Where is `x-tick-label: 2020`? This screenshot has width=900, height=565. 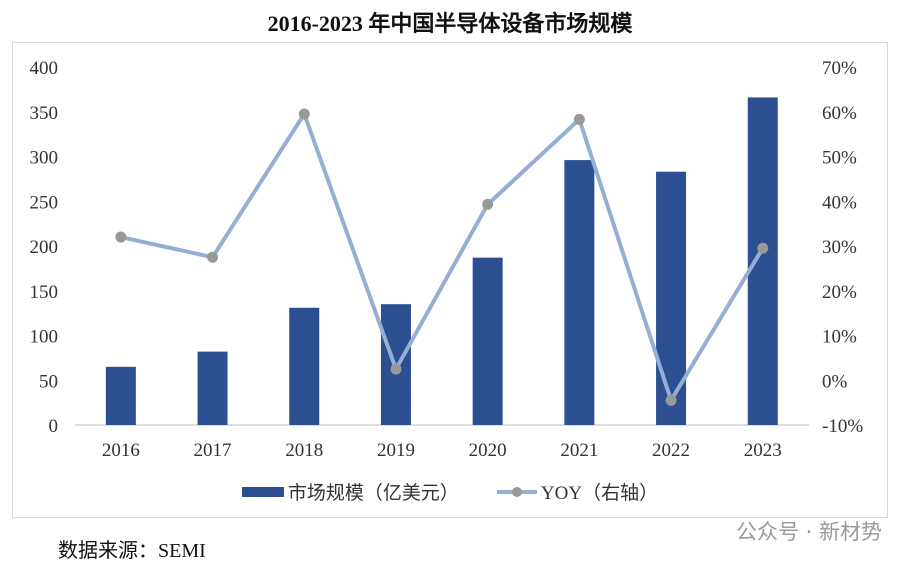
x-tick-label: 2020 is located at coordinates (488, 450).